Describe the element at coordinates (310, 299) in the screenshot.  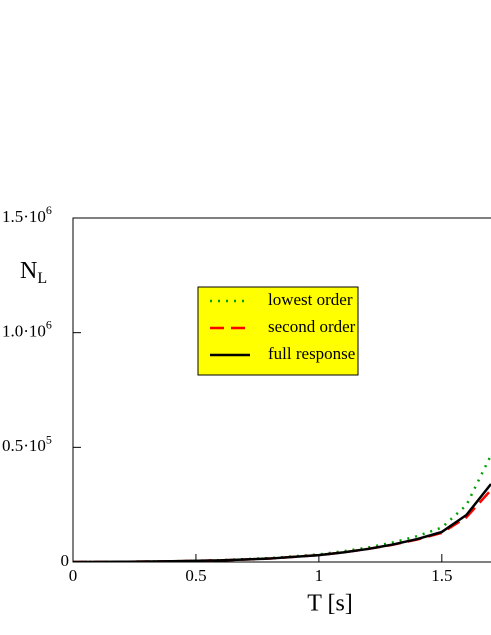
I see `legend-label: lowest order` at that location.